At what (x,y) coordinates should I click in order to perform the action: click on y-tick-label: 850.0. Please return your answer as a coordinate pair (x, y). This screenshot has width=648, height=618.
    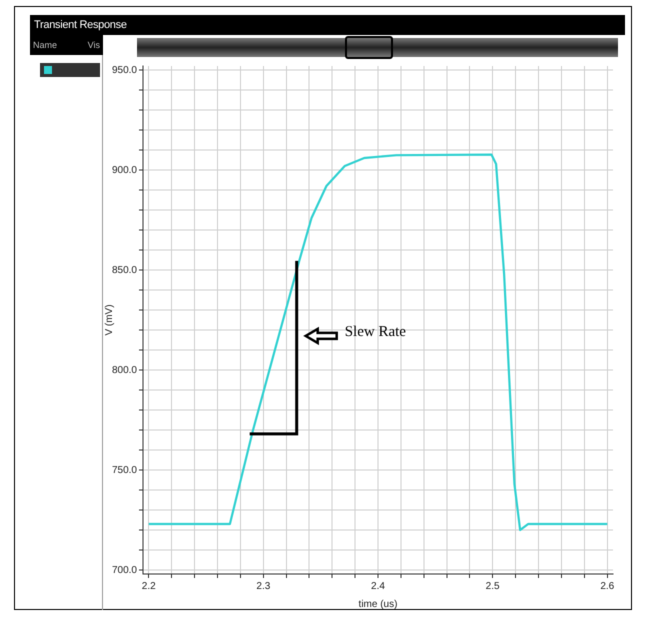
    Looking at the image, I should click on (125, 270).